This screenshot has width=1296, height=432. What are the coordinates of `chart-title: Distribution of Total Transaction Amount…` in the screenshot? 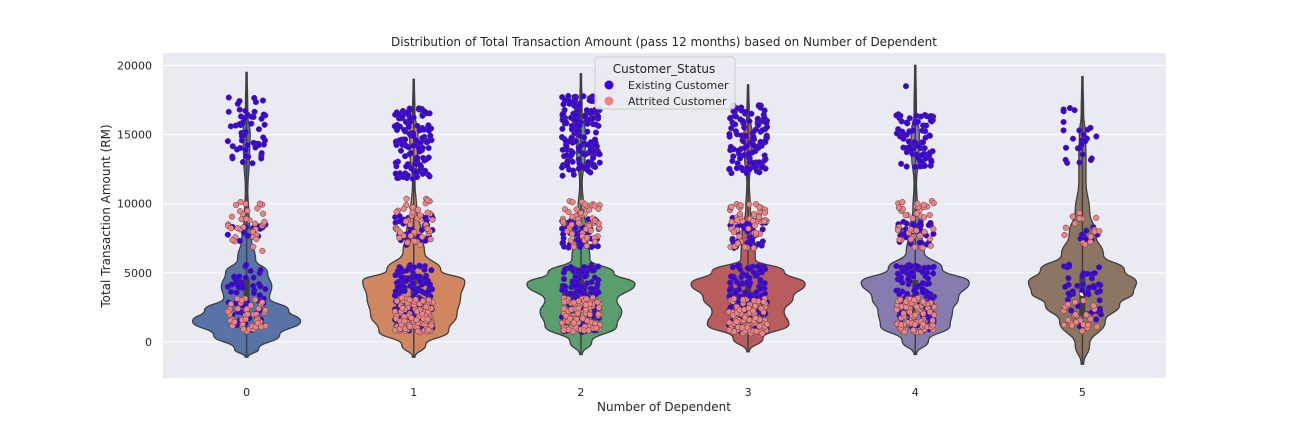 It's located at (664, 42).